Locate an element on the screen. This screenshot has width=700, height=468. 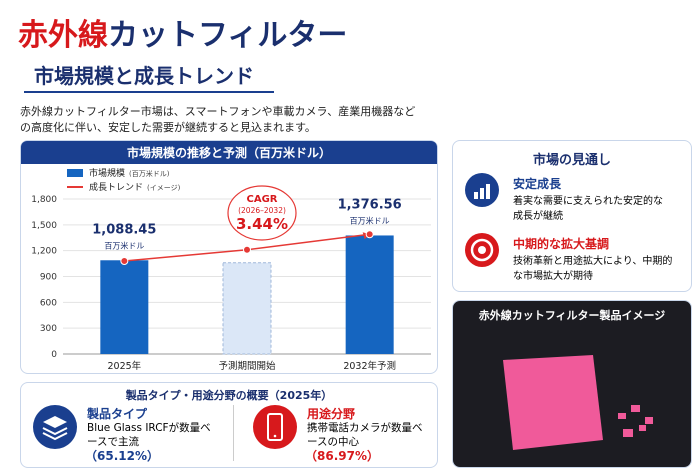
y-tick-label: 0 is located at coordinates (54, 355).